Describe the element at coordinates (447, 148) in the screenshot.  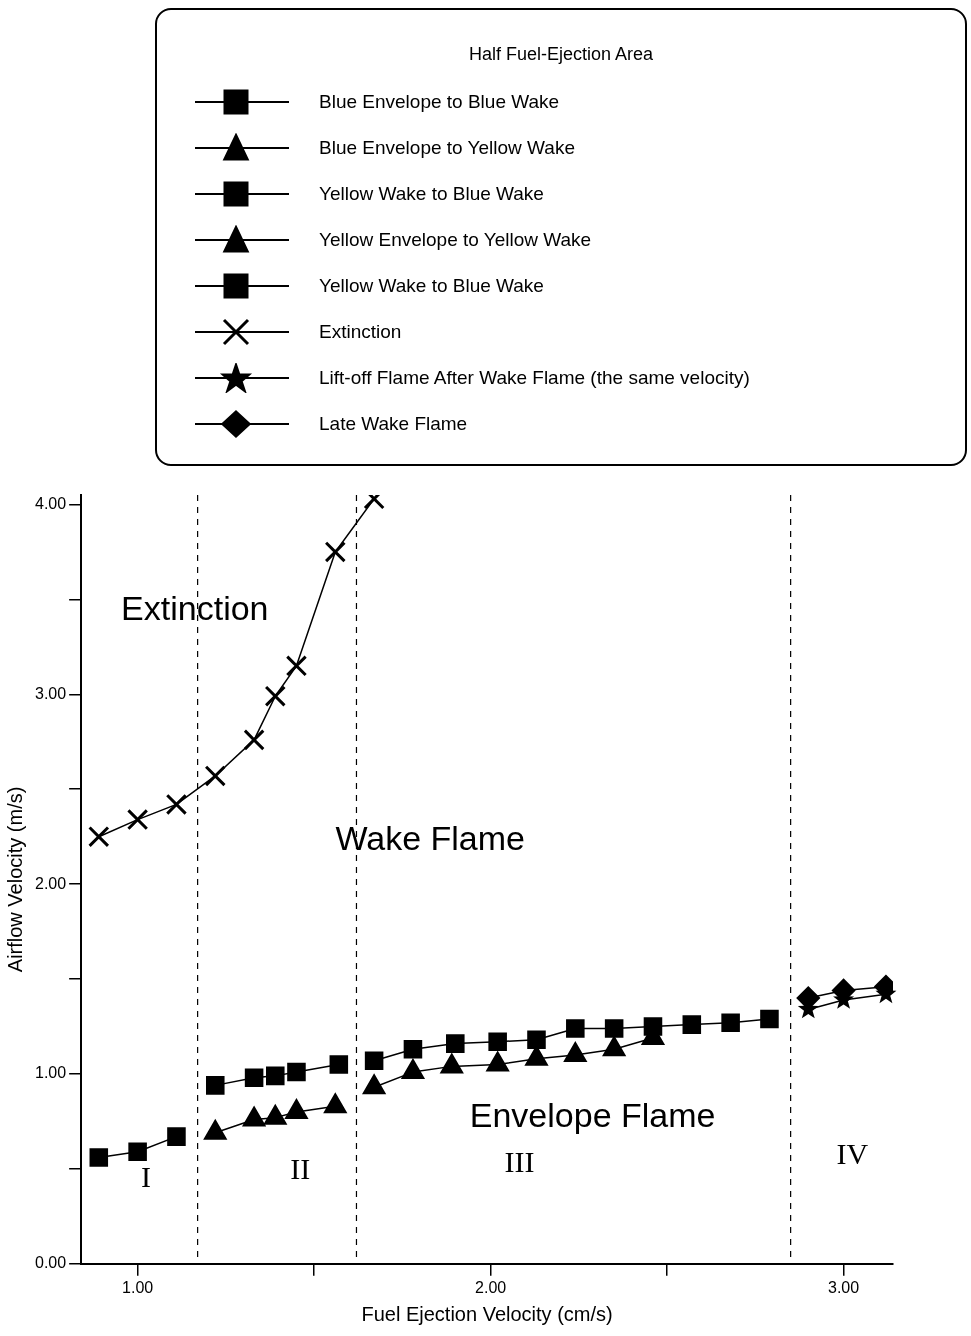
I see `legend-label: Blue Envelope to Yellow Wake` at that location.